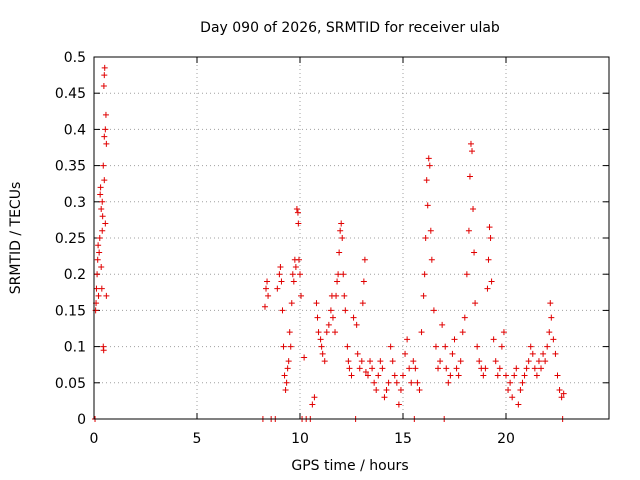 The height and width of the screenshot is (480, 640). What do you see at coordinates (75, 203) in the screenshot?
I see `y-tick-label: 0.3` at bounding box center [75, 203].